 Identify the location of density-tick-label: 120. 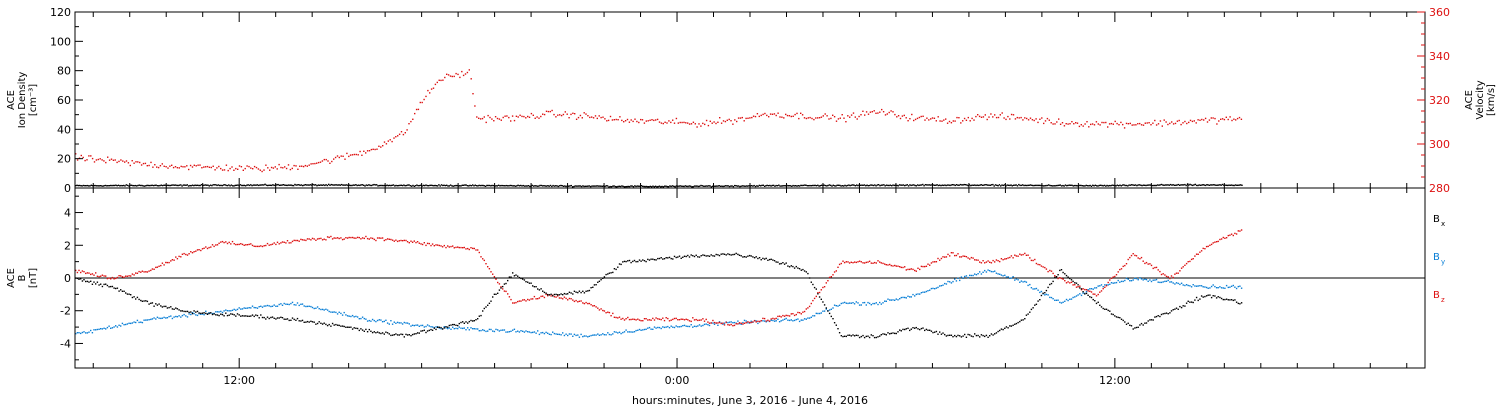
(60, 12).